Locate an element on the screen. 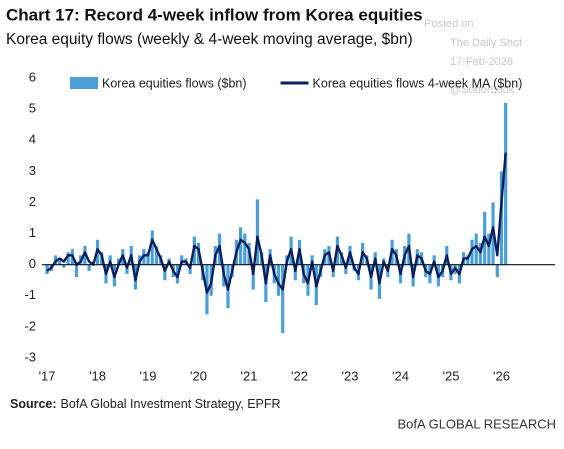 This screenshot has height=449, width=564. y-tick-label: 0 is located at coordinates (32, 263).